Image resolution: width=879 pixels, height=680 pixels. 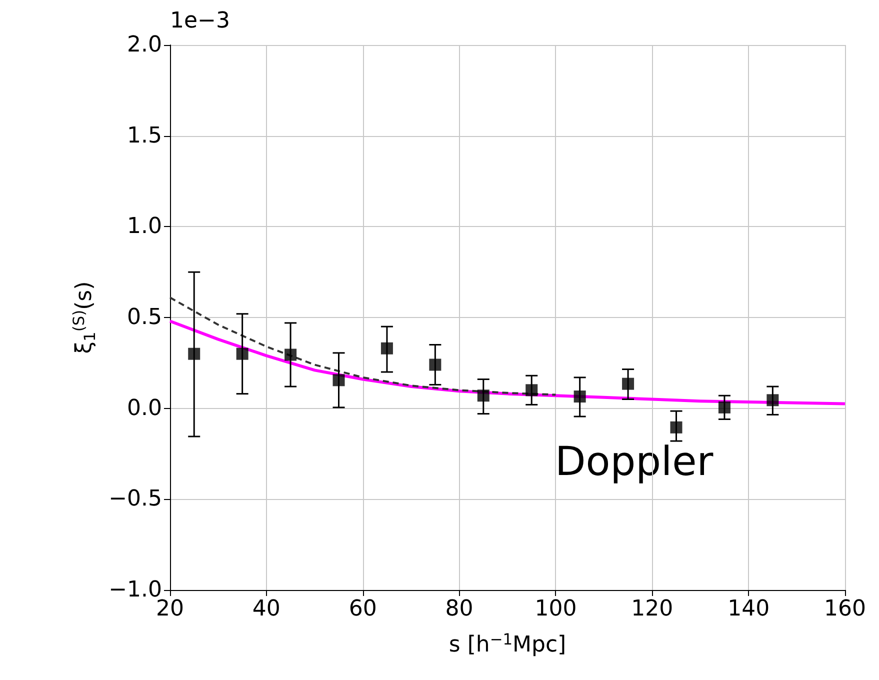 I want to click on x-tick-label: 40, so click(x=266, y=609).